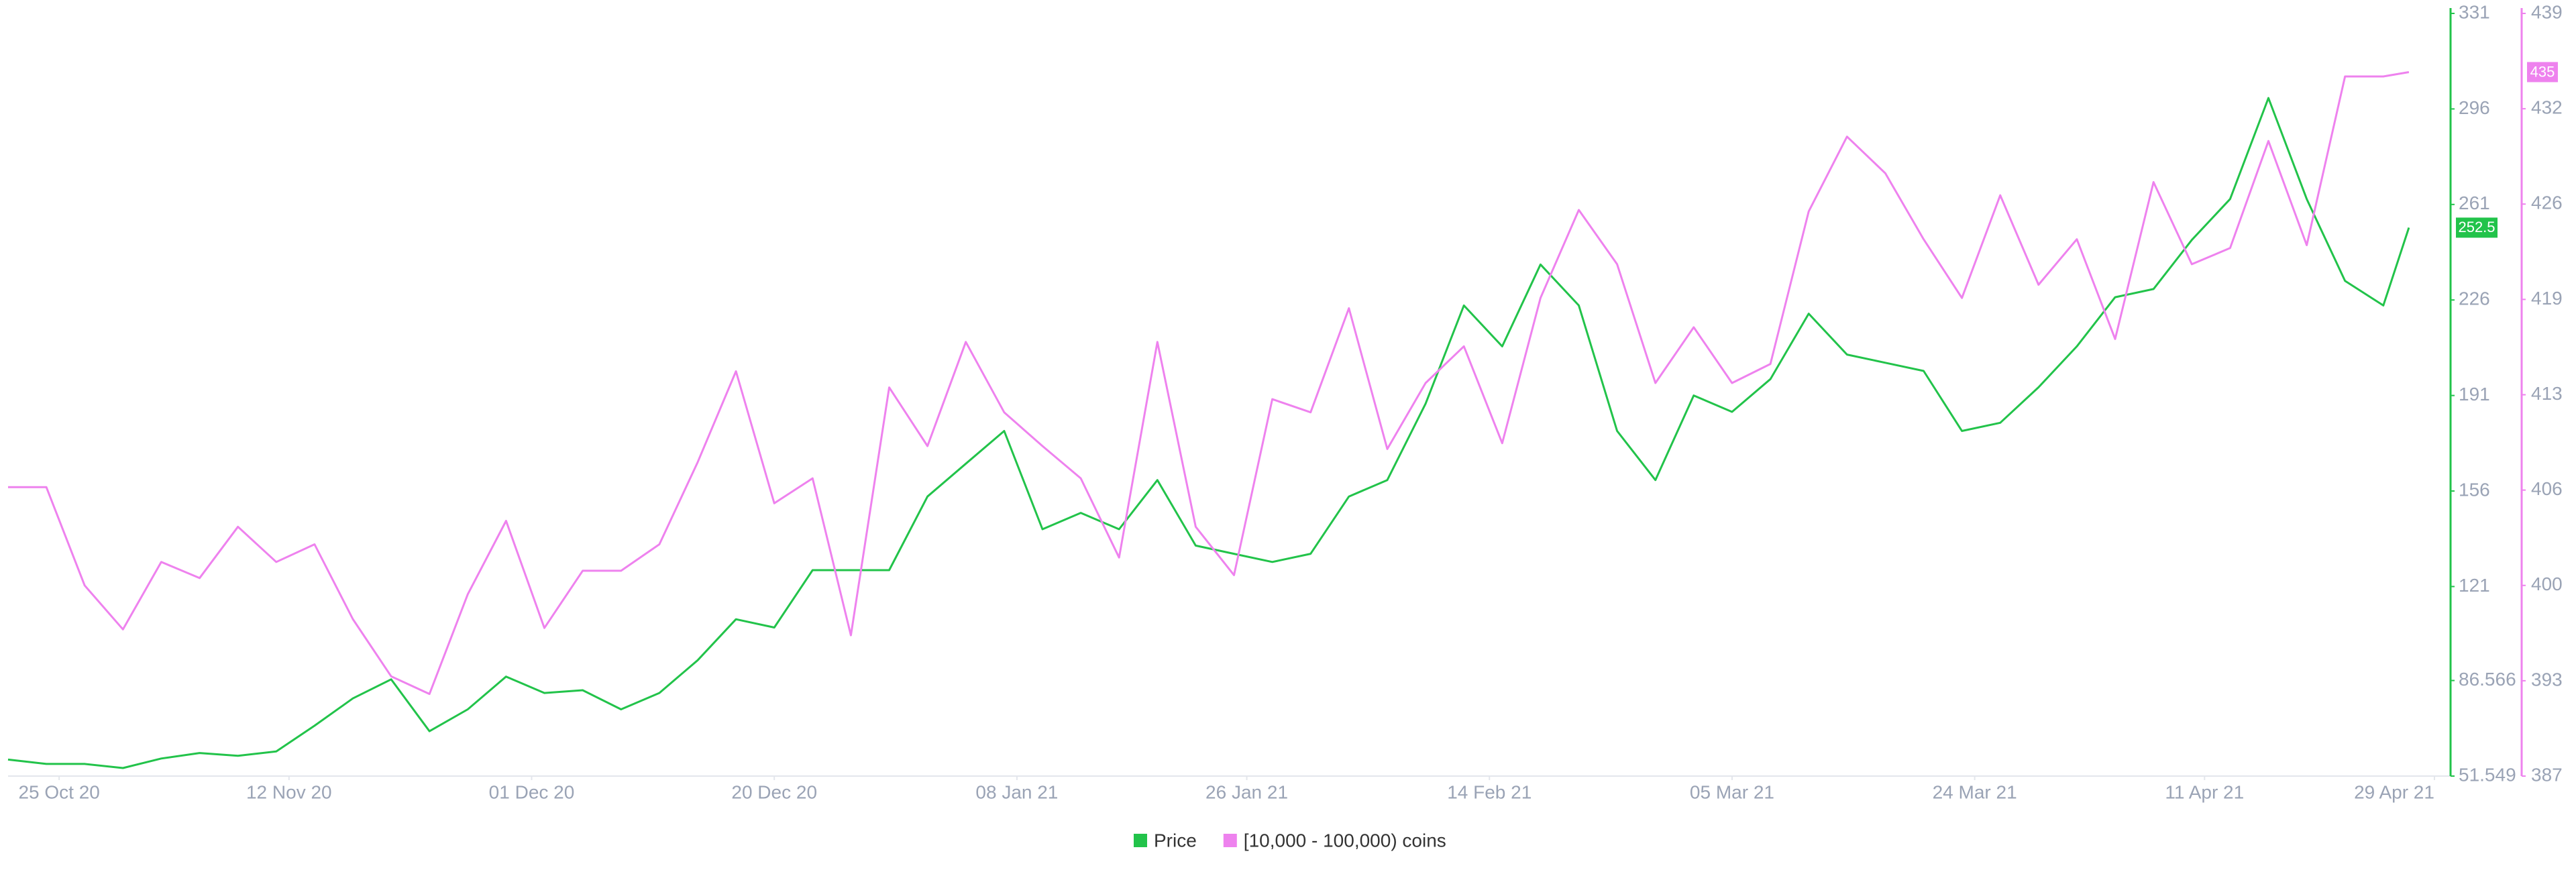 This screenshot has width=2576, height=872. Describe the element at coordinates (2474, 107) in the screenshot. I see `y-tick-label: 296` at that location.